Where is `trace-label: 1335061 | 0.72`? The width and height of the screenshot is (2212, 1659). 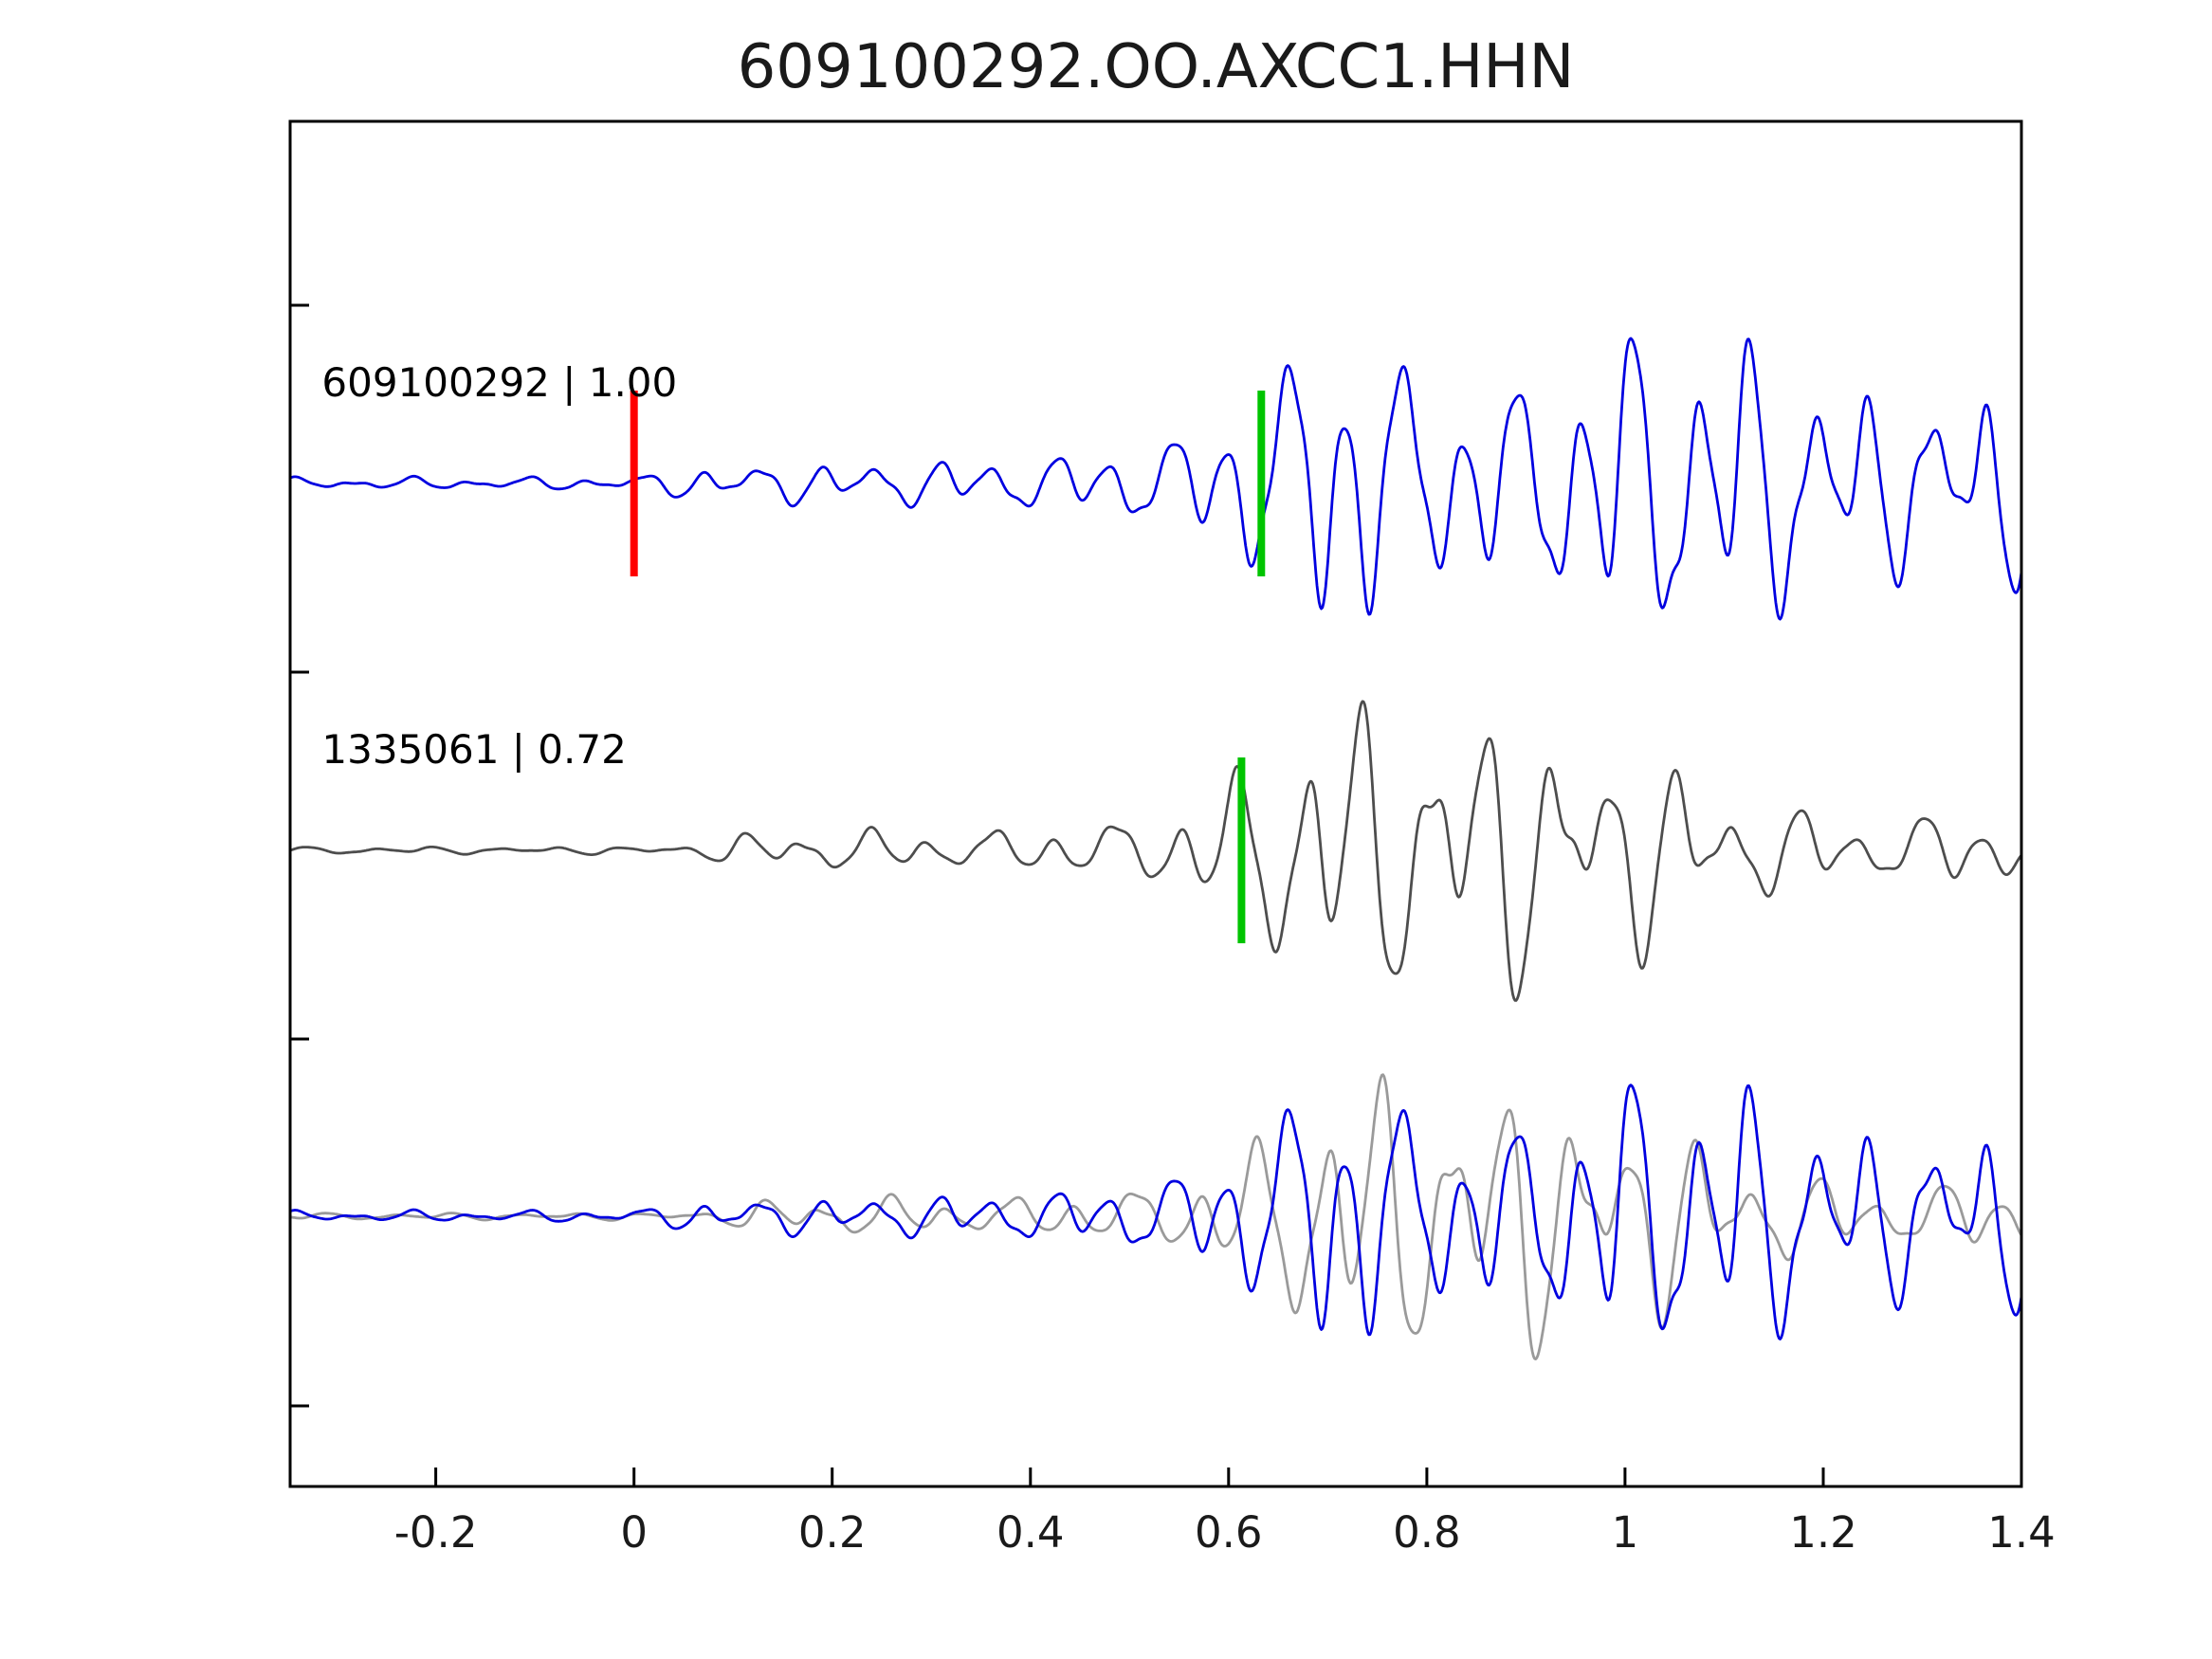
trace-label: 1335061 | 0.72 is located at coordinates (473, 749).